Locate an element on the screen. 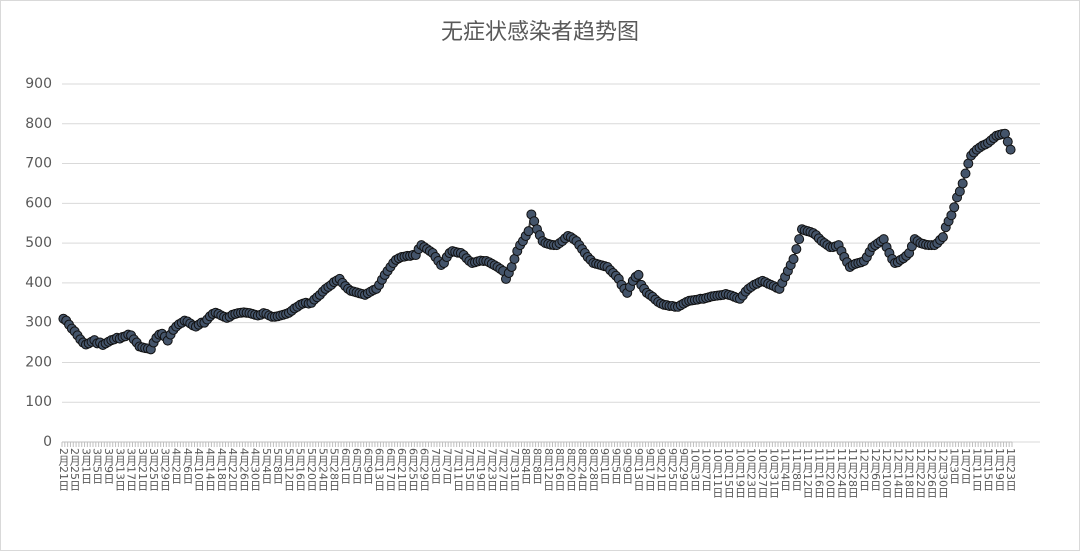  y-tick-label: 100 is located at coordinates (38, 402).